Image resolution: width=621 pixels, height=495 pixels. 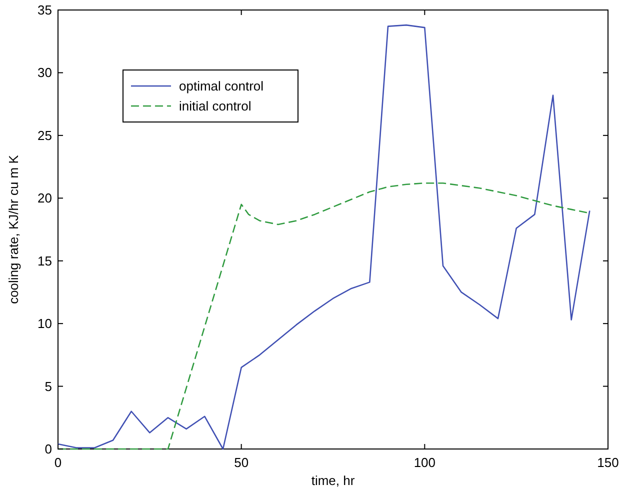 I want to click on y-tick-label: 5, so click(x=48, y=386).